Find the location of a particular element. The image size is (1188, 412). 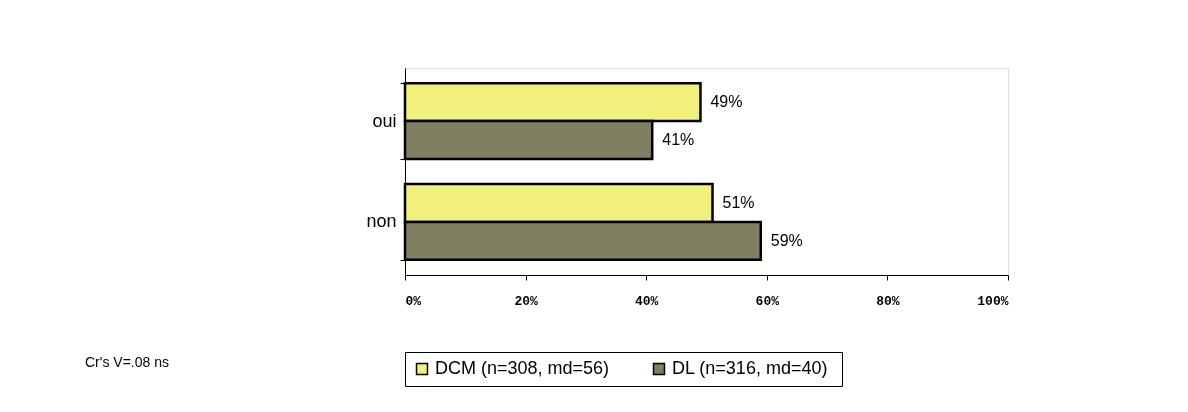

x-tick-label: 80% is located at coordinates (888, 301).